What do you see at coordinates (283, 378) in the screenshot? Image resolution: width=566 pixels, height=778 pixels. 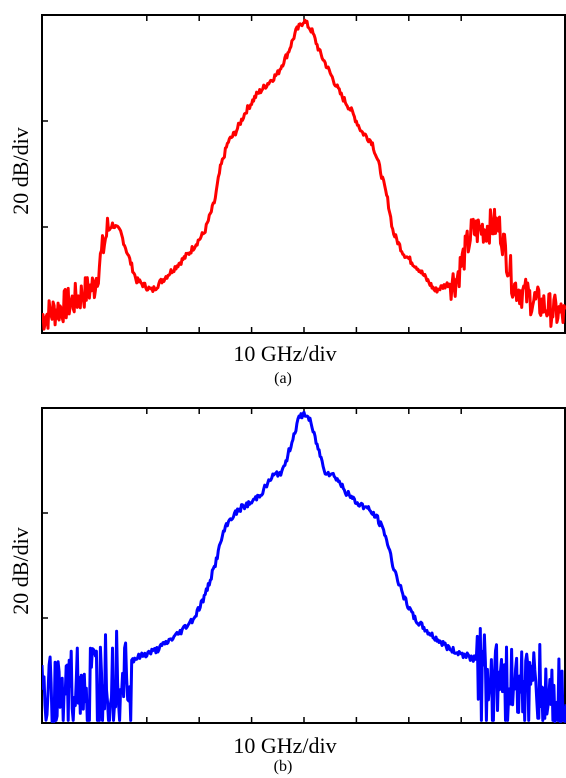 I see `caption-a: (a)` at bounding box center [283, 378].